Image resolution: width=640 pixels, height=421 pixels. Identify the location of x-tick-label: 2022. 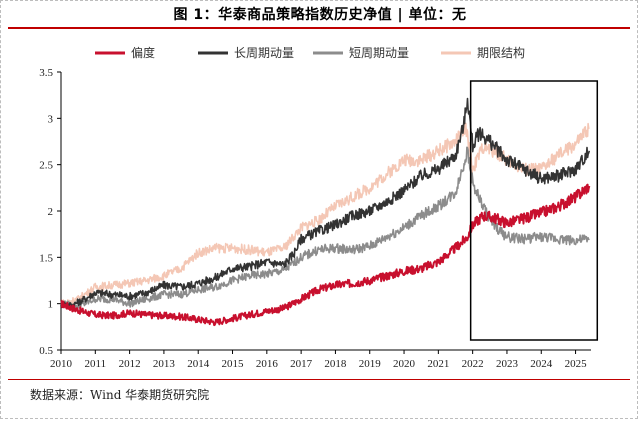
(473, 364).